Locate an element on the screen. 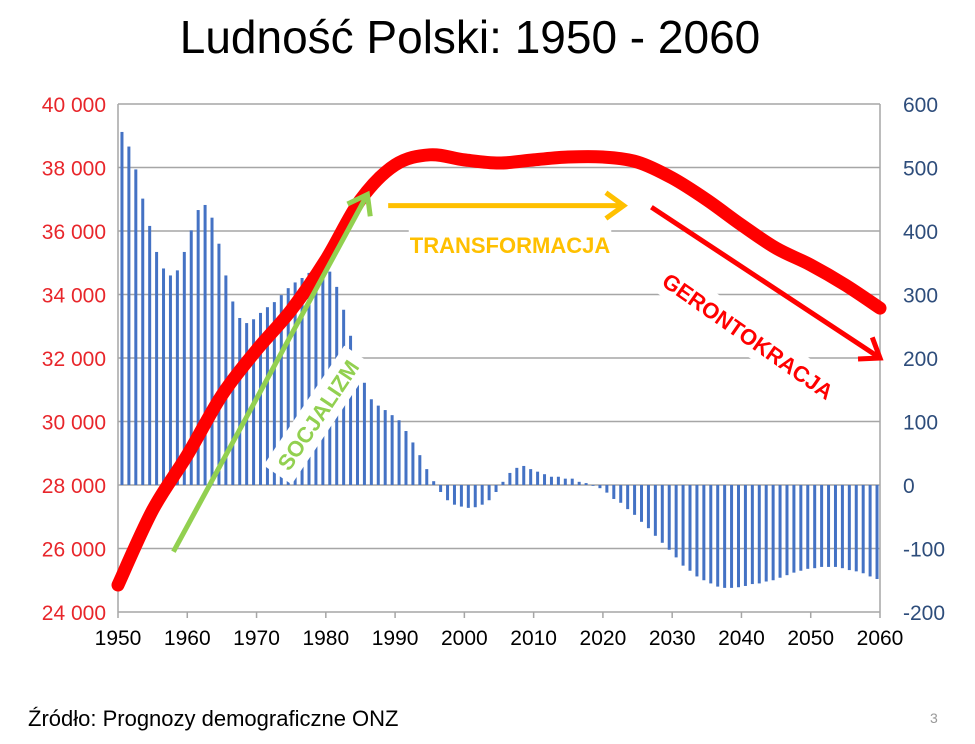 This screenshot has width=975, height=744. annotation: TRANSFORMACJA is located at coordinates (510, 245).